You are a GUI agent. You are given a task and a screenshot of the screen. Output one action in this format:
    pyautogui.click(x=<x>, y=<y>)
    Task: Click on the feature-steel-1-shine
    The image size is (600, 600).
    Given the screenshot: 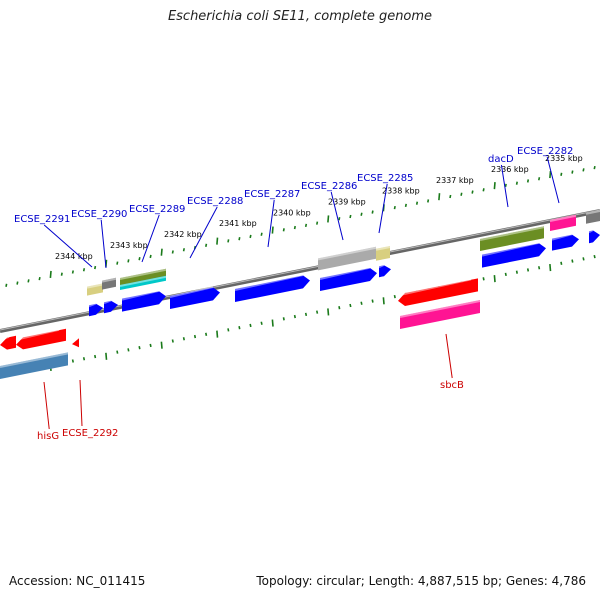 What is the action you would take?
    pyautogui.click(x=34, y=360)
    